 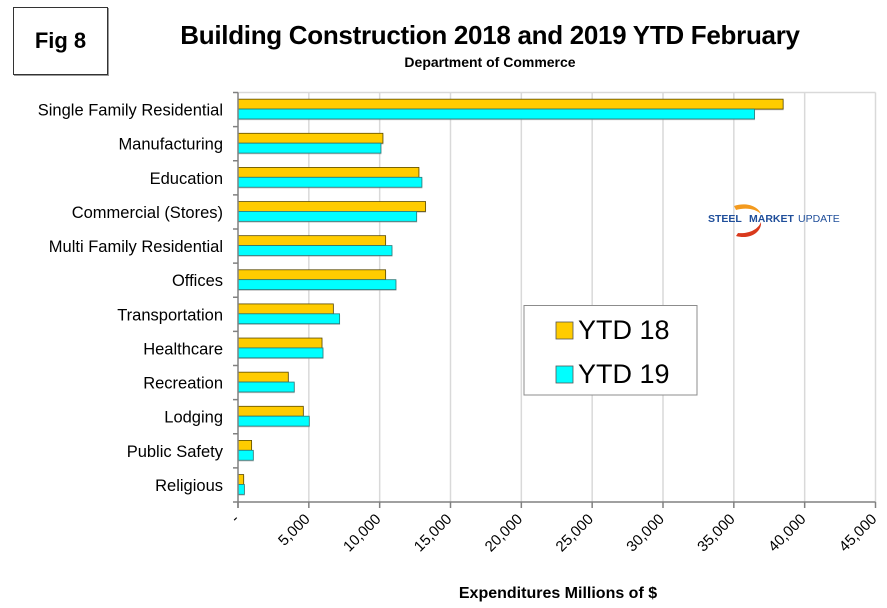 I want to click on legend-box, so click(x=610, y=350).